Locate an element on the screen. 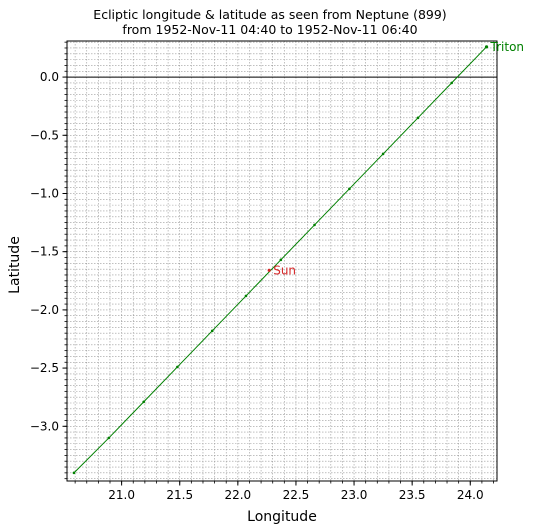  y-tick-label: −1.5 is located at coordinates (44, 252).